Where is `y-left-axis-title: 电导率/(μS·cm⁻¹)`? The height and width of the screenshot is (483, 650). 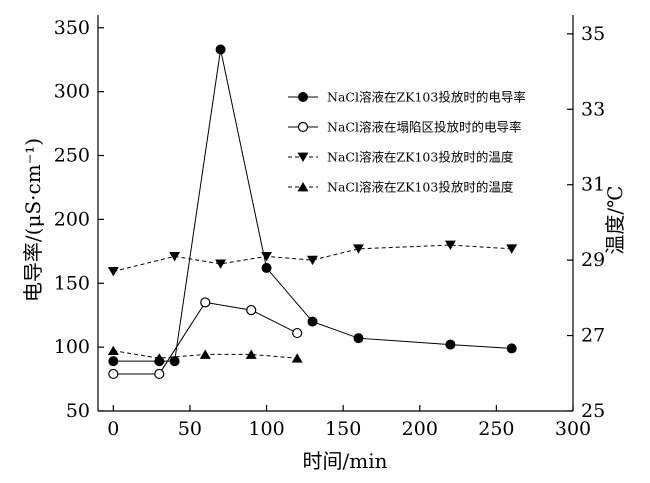 y-left-axis-title: 电导率/(μS·cm⁻¹) is located at coordinates (33, 220).